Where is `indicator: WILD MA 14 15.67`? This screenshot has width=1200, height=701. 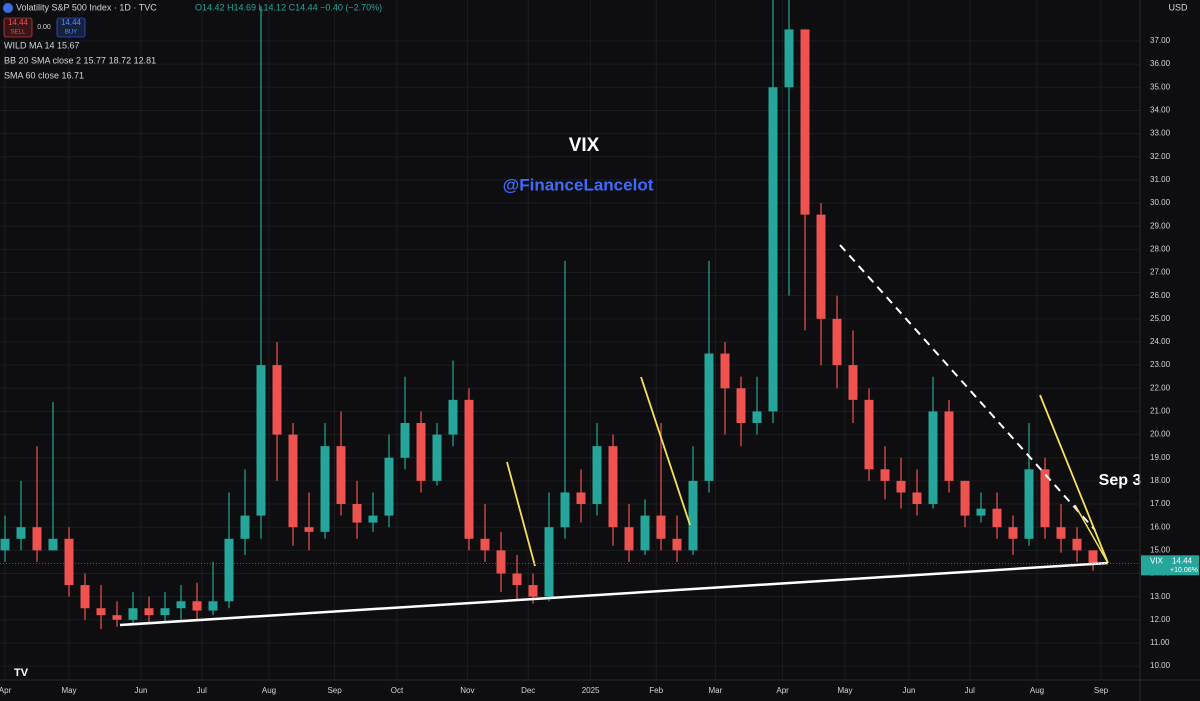 indicator: WILD MA 14 15.67 is located at coordinates (42, 45).